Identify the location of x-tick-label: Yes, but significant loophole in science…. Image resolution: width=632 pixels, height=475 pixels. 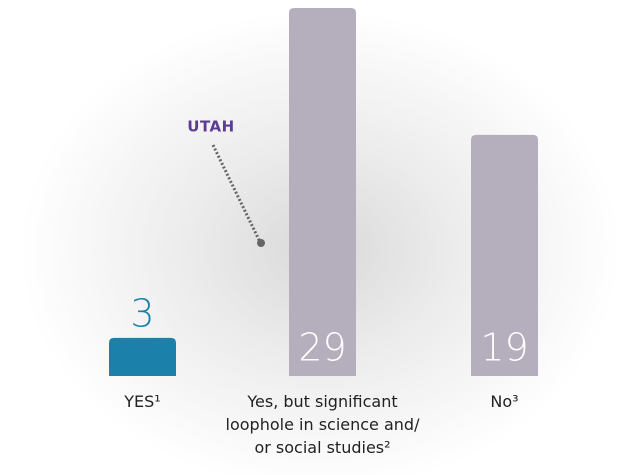
(322, 424).